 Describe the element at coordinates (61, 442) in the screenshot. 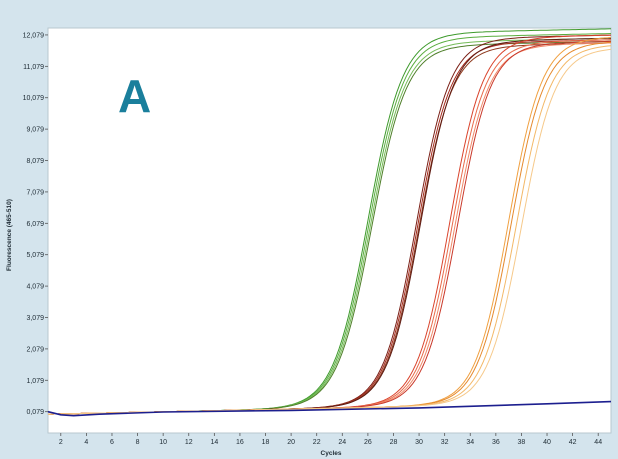

I see `x-tick-label: 2` at that location.